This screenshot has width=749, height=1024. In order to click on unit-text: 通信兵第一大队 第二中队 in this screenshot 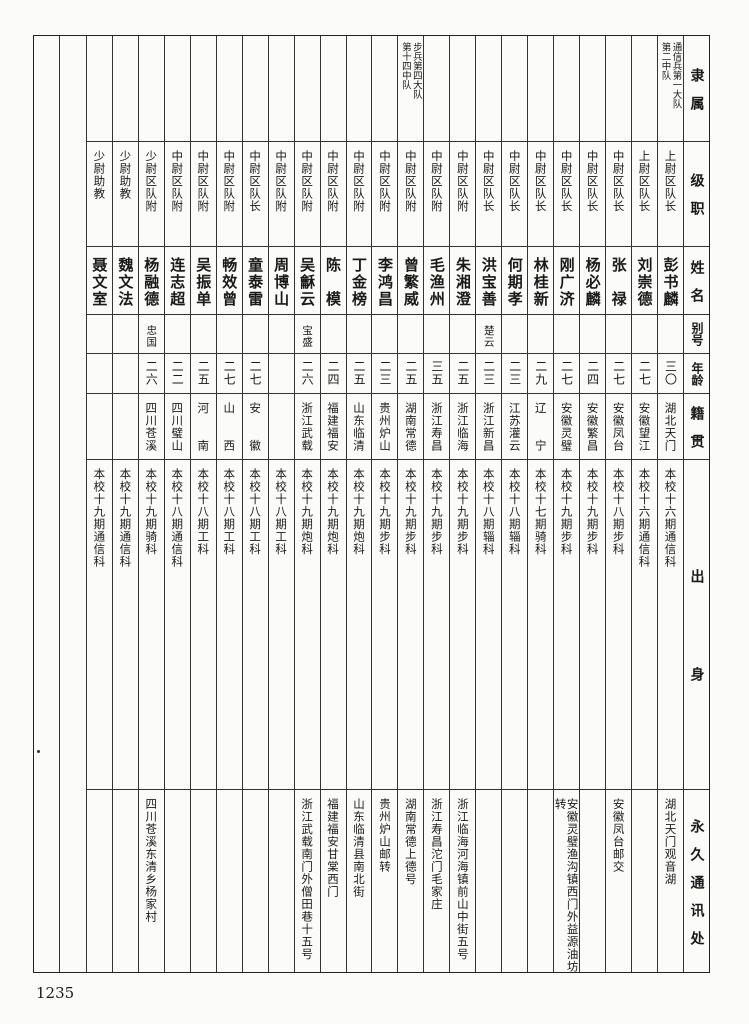, I will do `click(670, 75)`.